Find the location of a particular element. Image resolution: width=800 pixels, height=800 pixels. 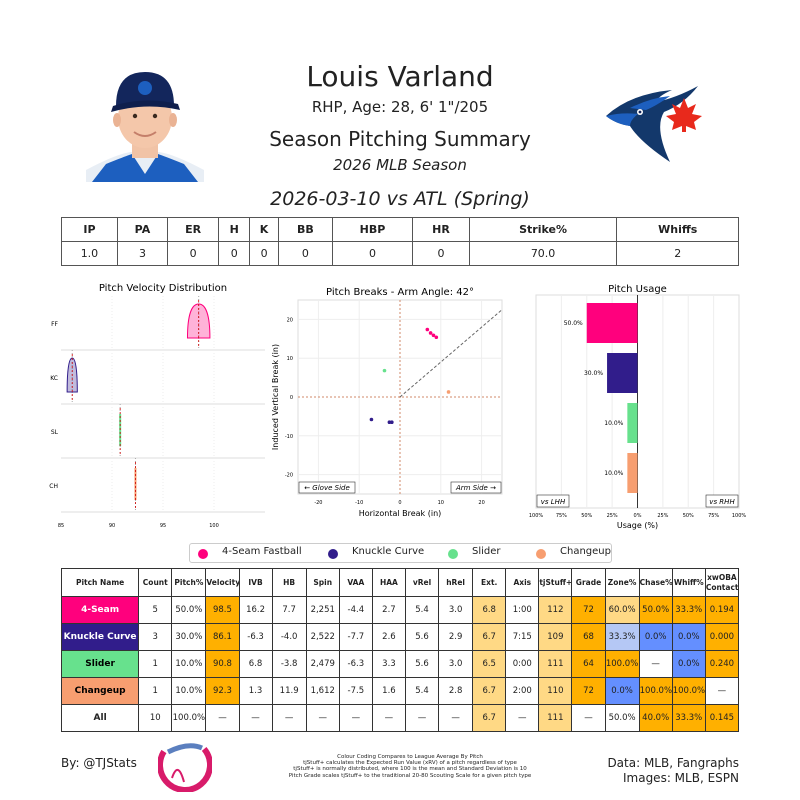

velocity-row-label: CH is located at coordinates (53, 486).